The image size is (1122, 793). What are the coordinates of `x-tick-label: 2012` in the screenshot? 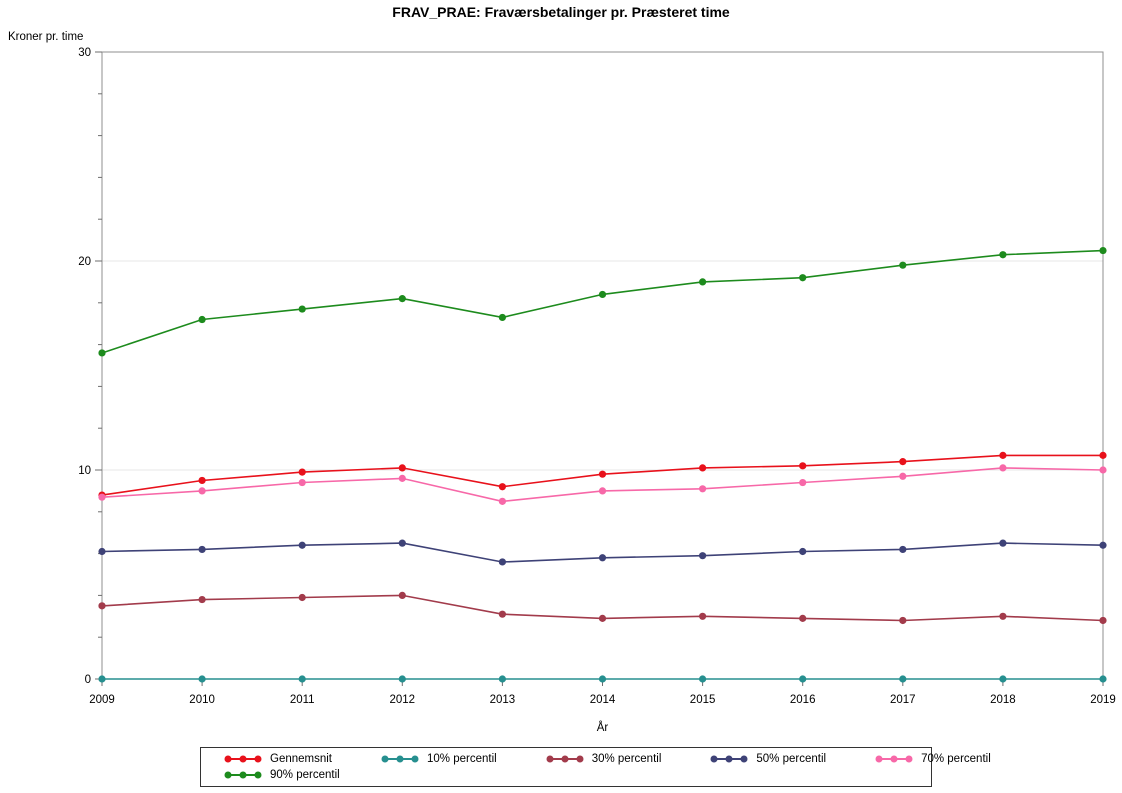 It's located at (403, 700).